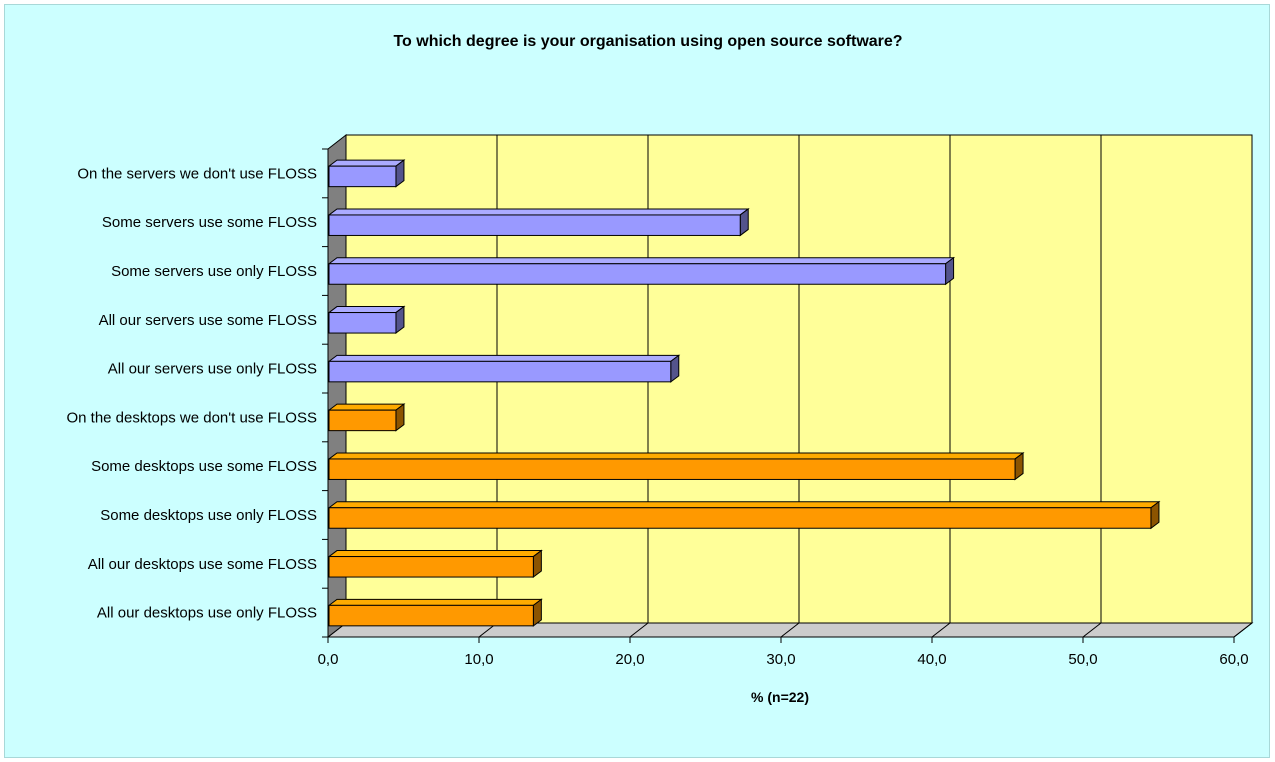  Describe the element at coordinates (214, 271) in the screenshot. I see `category-label: Some servers use only FLOSS` at that location.